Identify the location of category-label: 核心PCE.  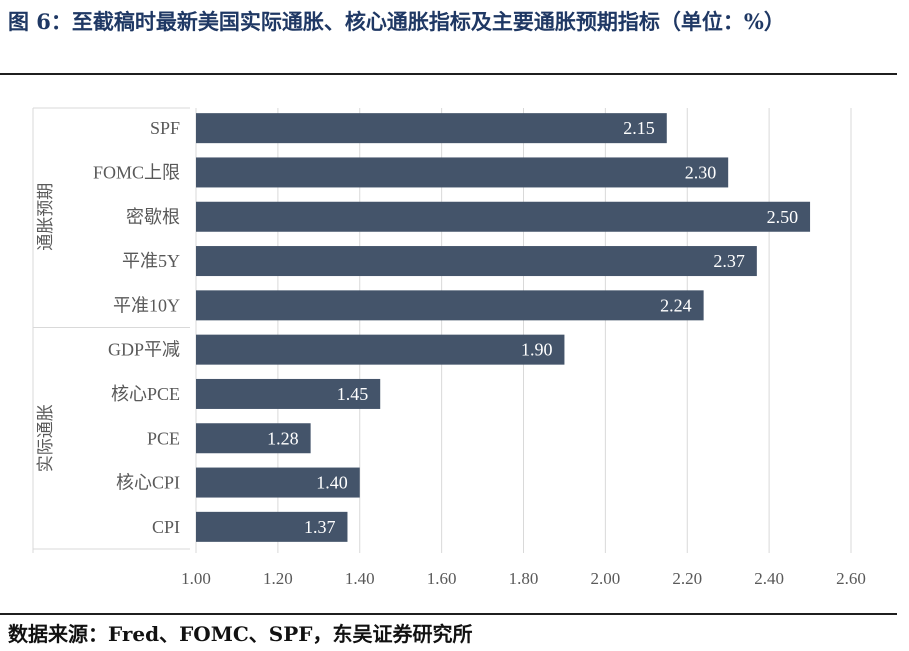
(145, 394).